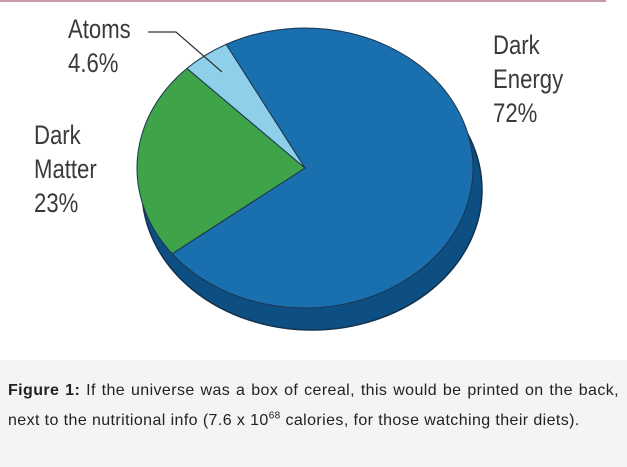 Image resolution: width=627 pixels, height=467 pixels. I want to click on caption-label: Figure 1:, so click(44, 390).